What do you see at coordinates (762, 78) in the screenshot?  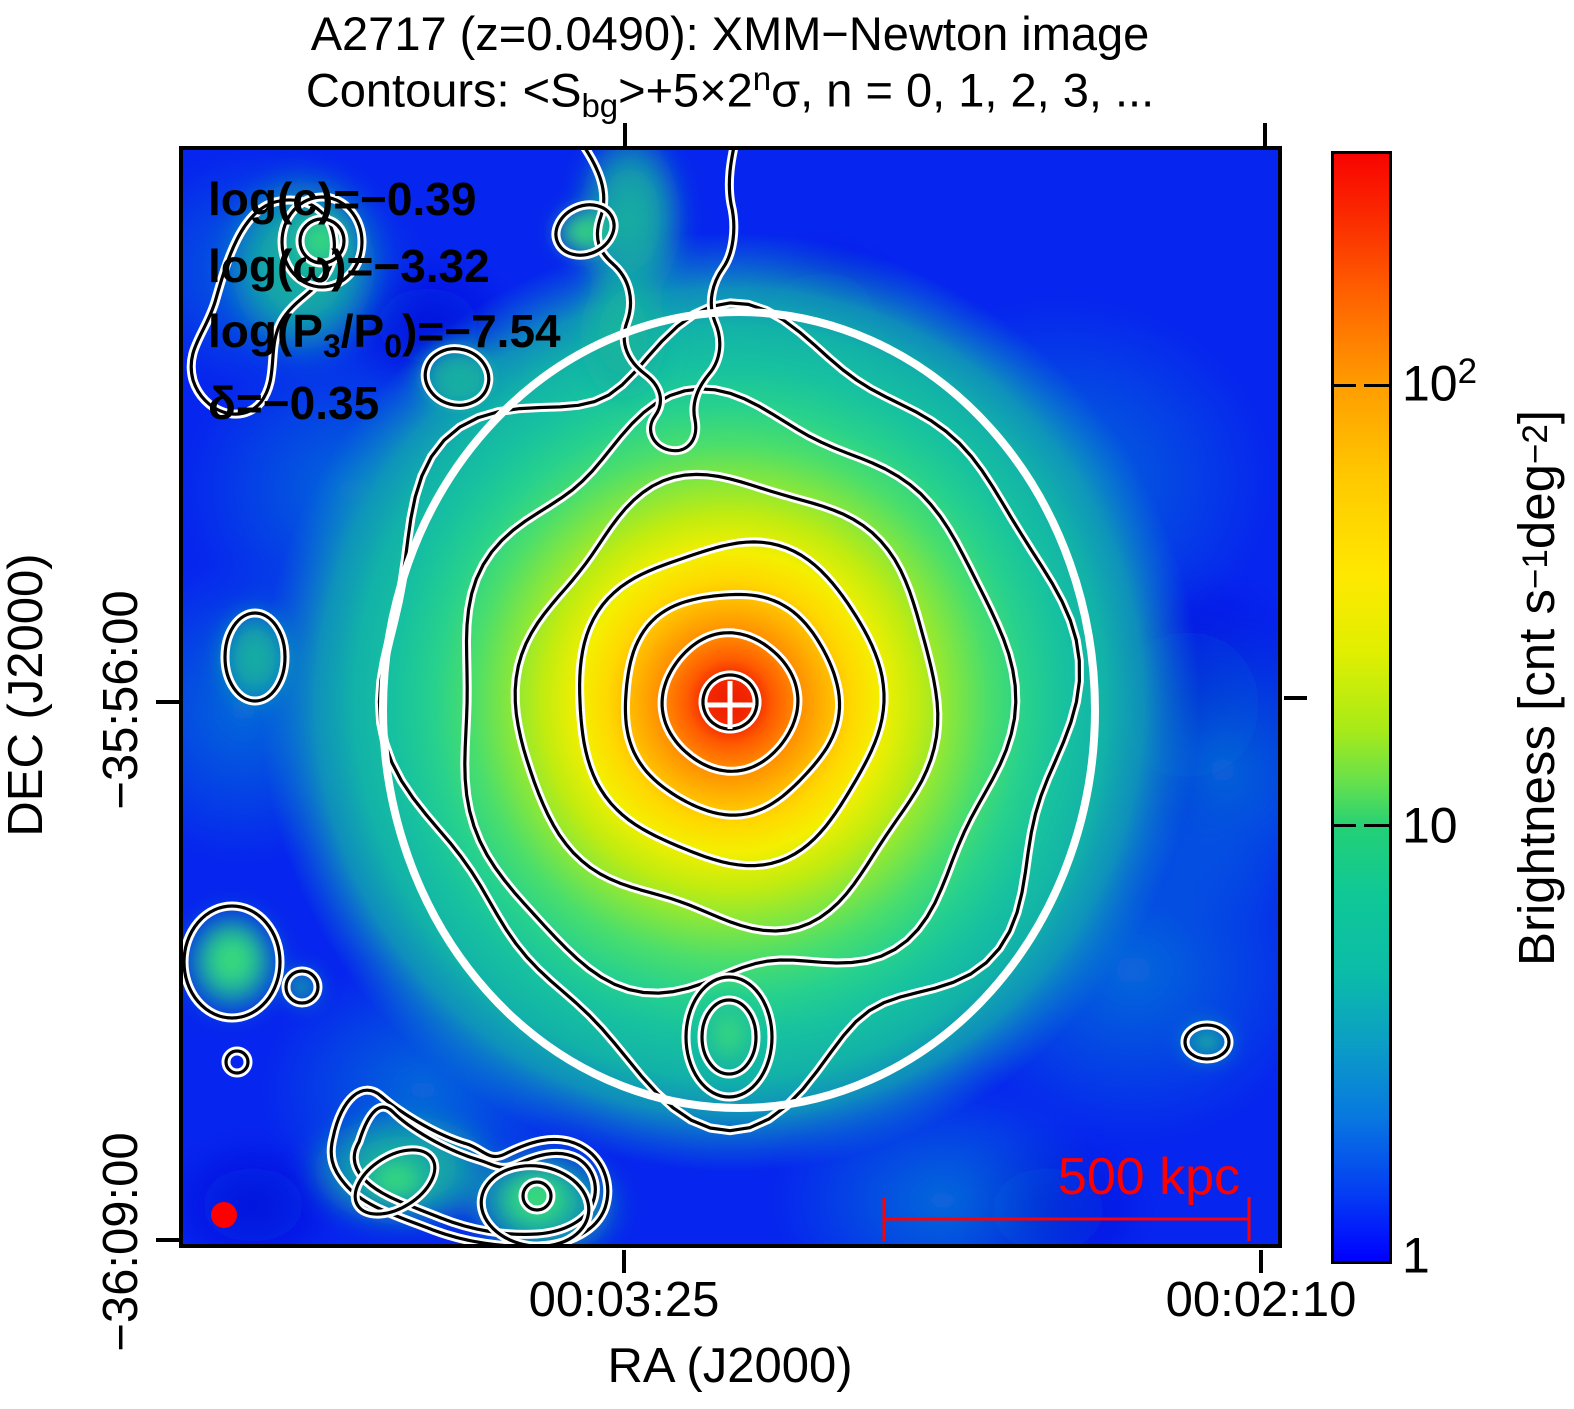 I see `subtitle-superscript: n` at bounding box center [762, 78].